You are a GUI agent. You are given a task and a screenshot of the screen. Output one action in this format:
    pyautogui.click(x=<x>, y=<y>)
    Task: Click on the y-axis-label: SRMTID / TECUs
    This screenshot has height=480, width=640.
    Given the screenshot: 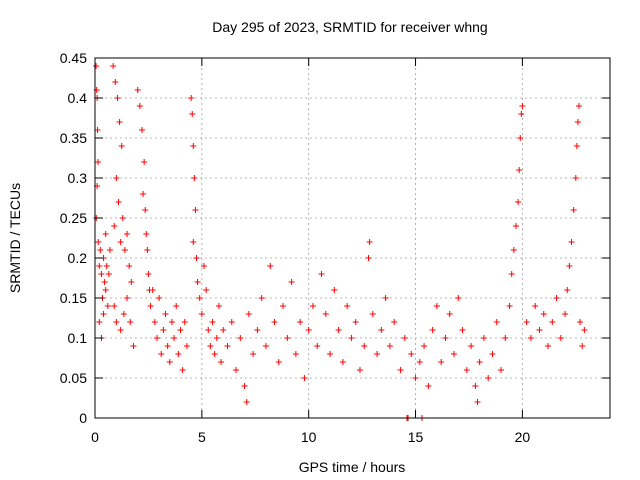 What is the action you would take?
    pyautogui.click(x=15, y=238)
    